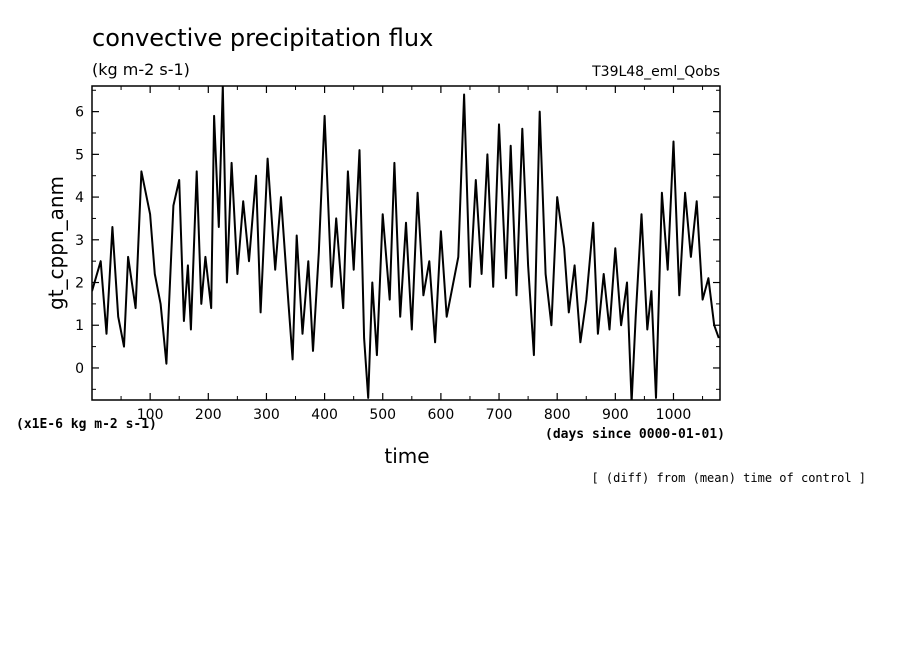  I want to click on y-tick-label: 2, so click(79, 284).